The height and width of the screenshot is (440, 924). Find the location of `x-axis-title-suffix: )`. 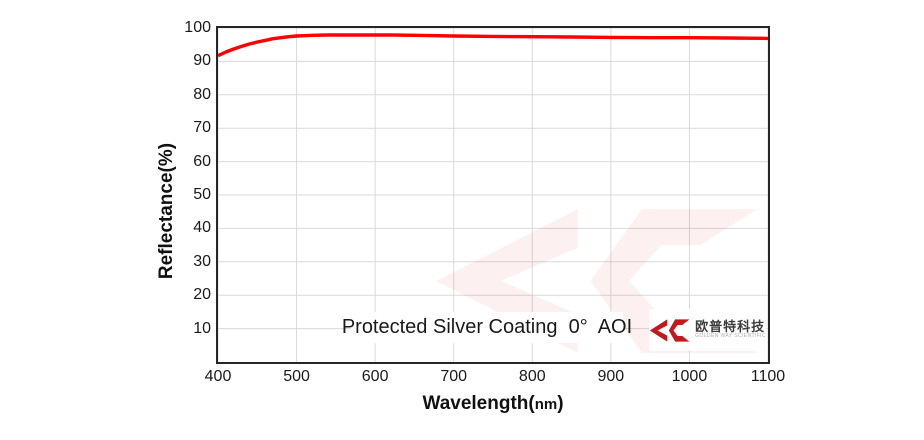

x-axis-title-suffix: ) is located at coordinates (560, 403).